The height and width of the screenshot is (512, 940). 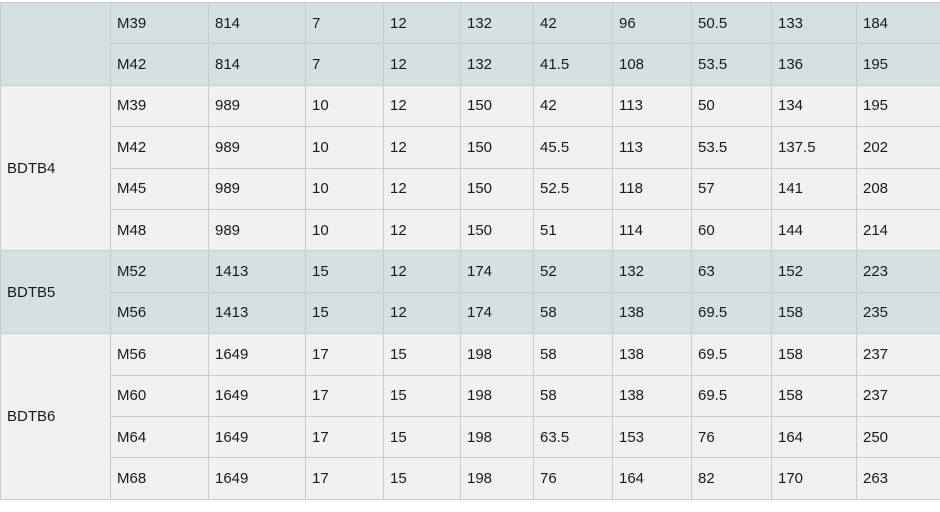 I want to click on value-cell: 153, so click(x=652, y=437).